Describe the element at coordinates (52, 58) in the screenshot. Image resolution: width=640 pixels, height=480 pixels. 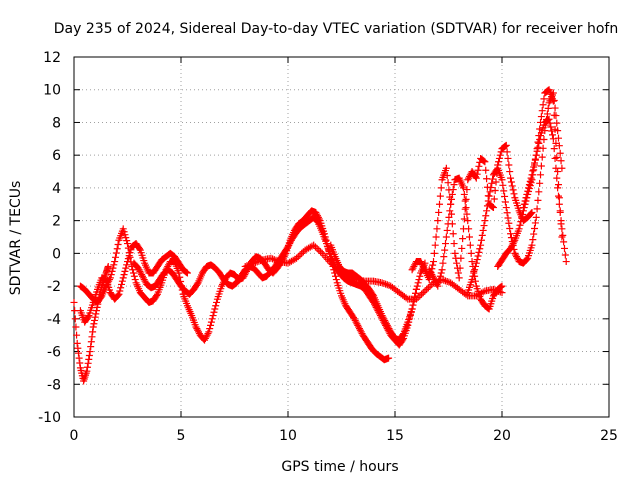
I see `y-tick-label: 12` at that location.